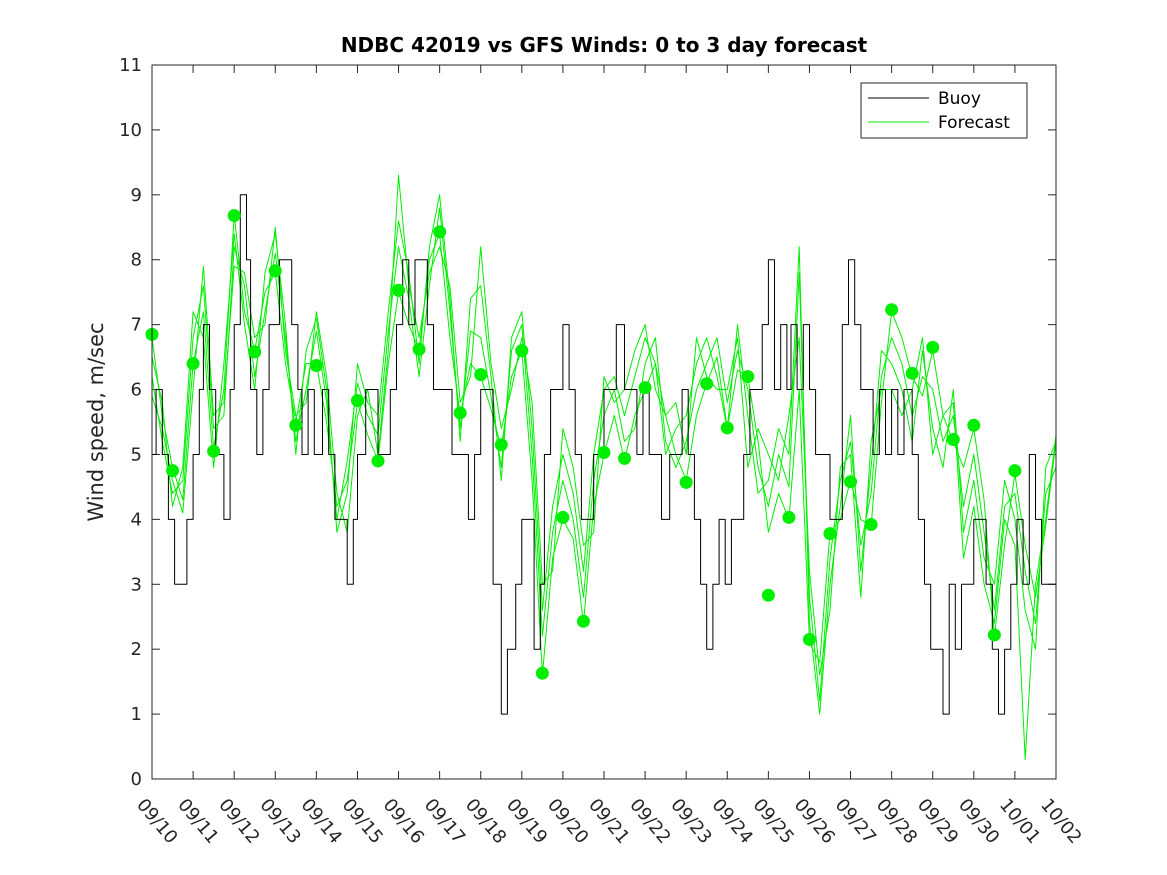 The image size is (1167, 875). What do you see at coordinates (136, 454) in the screenshot?
I see `y-tick-label-5: 5` at bounding box center [136, 454].